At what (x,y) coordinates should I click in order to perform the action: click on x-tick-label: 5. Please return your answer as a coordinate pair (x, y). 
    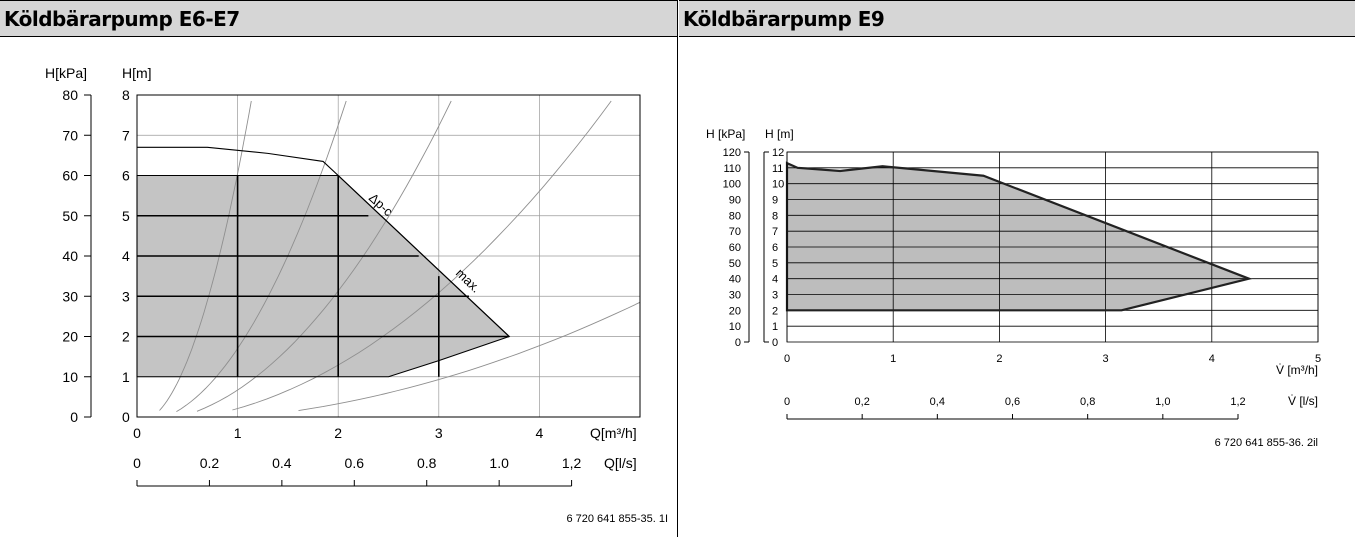
    Looking at the image, I should click on (1318, 359).